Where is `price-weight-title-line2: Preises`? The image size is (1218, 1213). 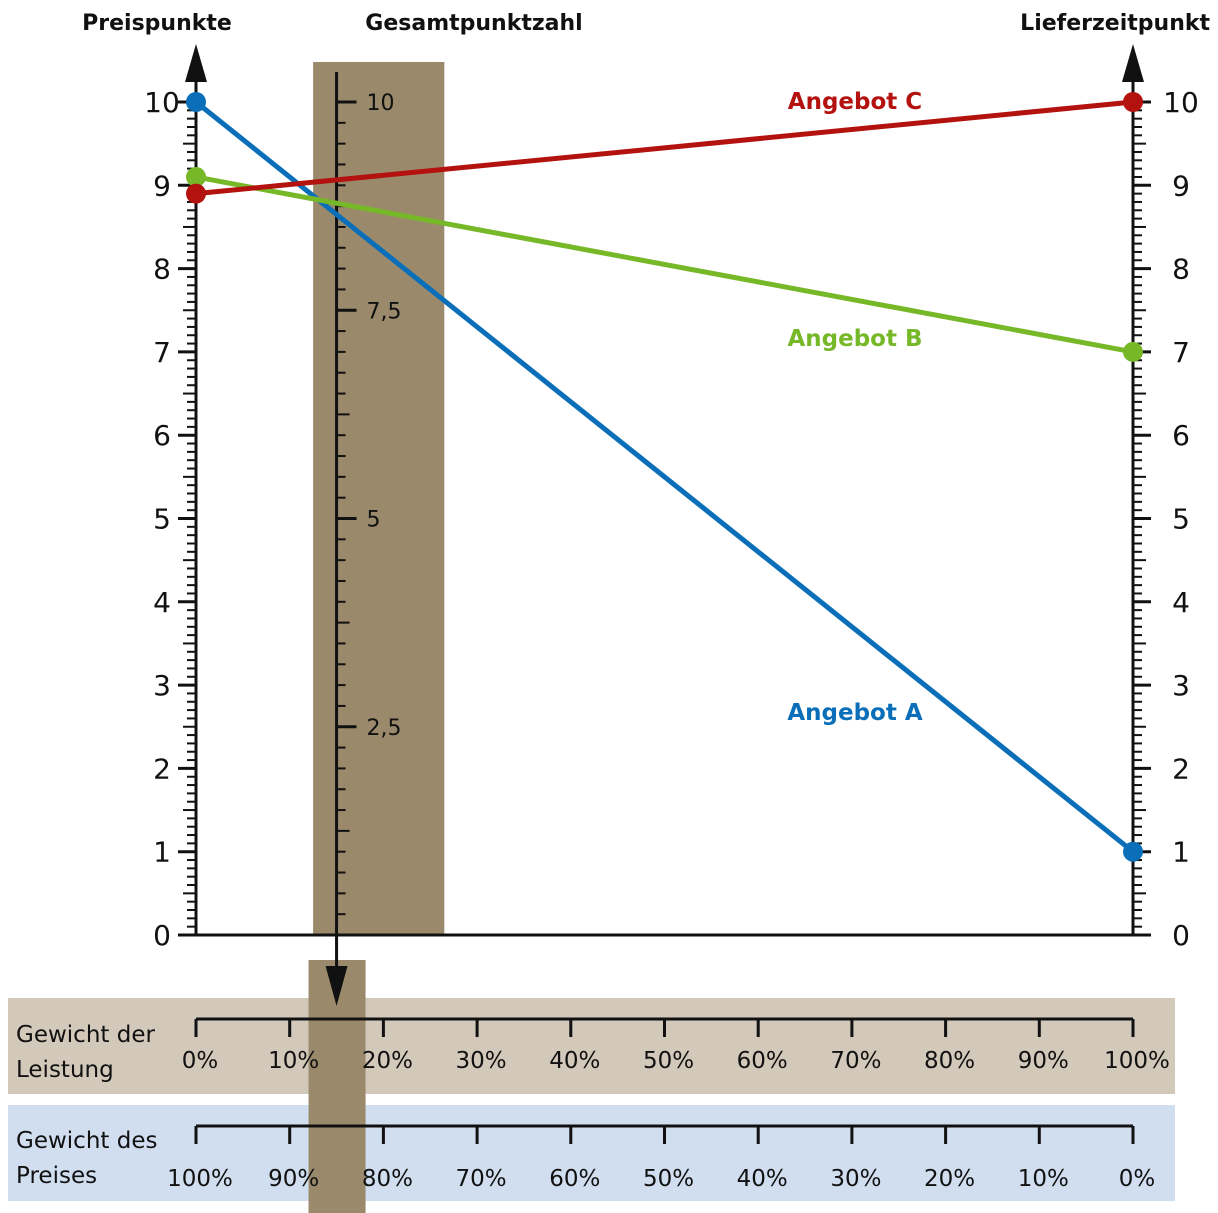
price-weight-title-line2: Preises is located at coordinates (56, 1176).